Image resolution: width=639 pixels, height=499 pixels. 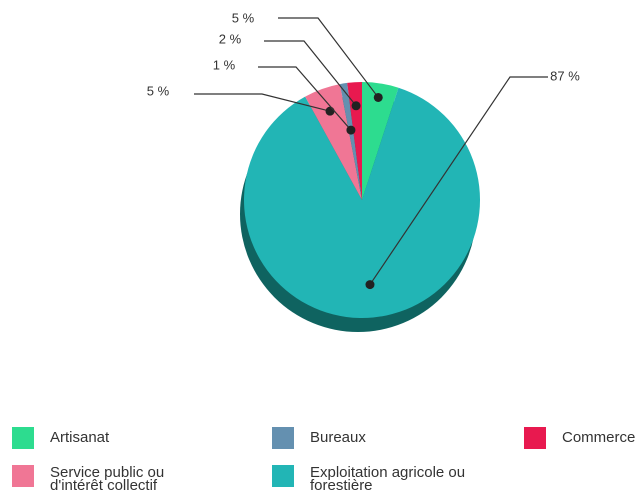 I want to click on legend-label: Bureaux, so click(x=338, y=437).